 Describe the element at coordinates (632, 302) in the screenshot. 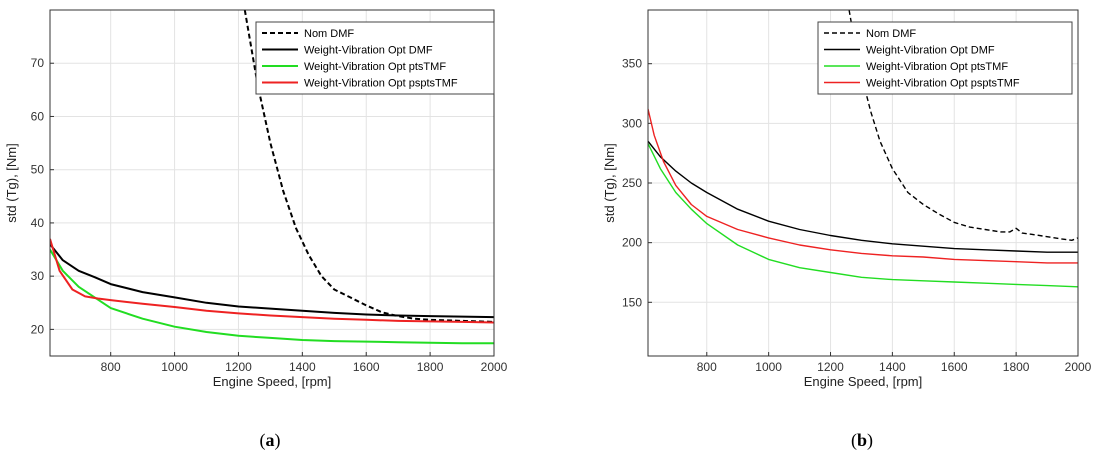

I see `y-tick-label: 150` at that location.